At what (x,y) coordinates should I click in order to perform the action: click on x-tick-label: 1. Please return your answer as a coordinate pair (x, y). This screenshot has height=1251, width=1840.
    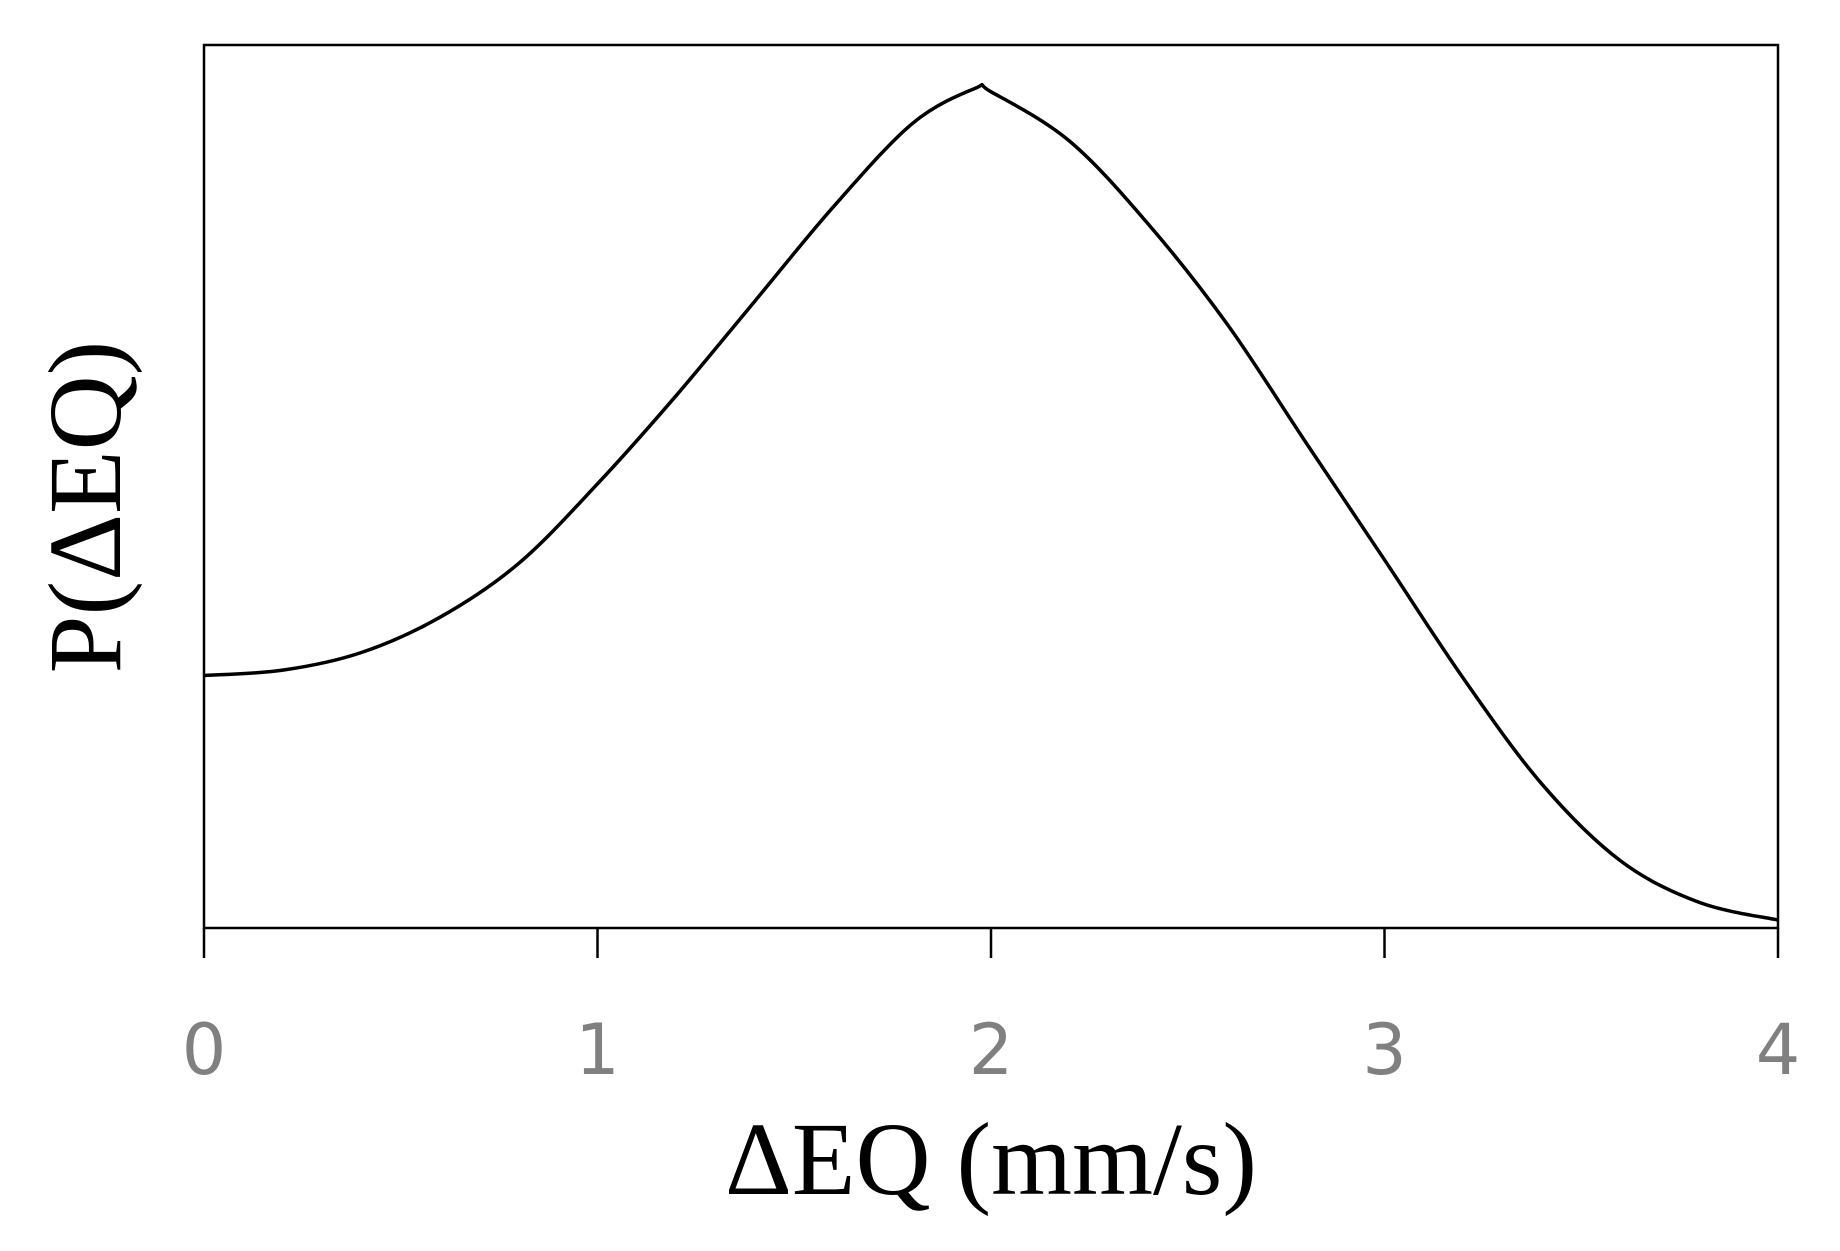
    Looking at the image, I should click on (597, 1050).